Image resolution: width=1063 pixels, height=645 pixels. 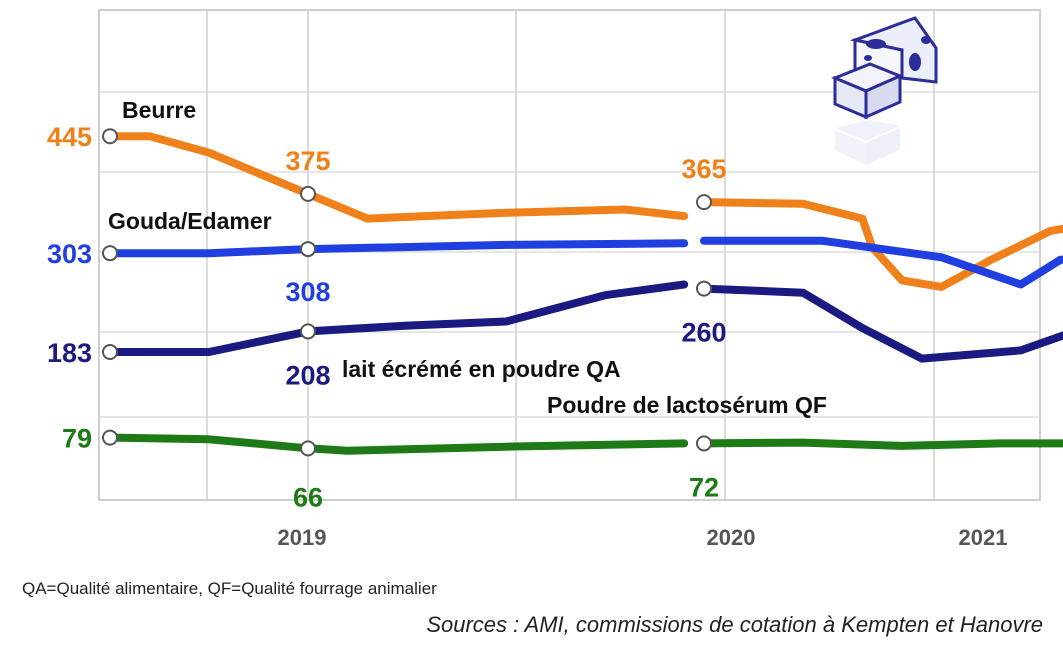 What do you see at coordinates (704, 487) in the screenshot?
I see `data-value-label: 72` at bounding box center [704, 487].